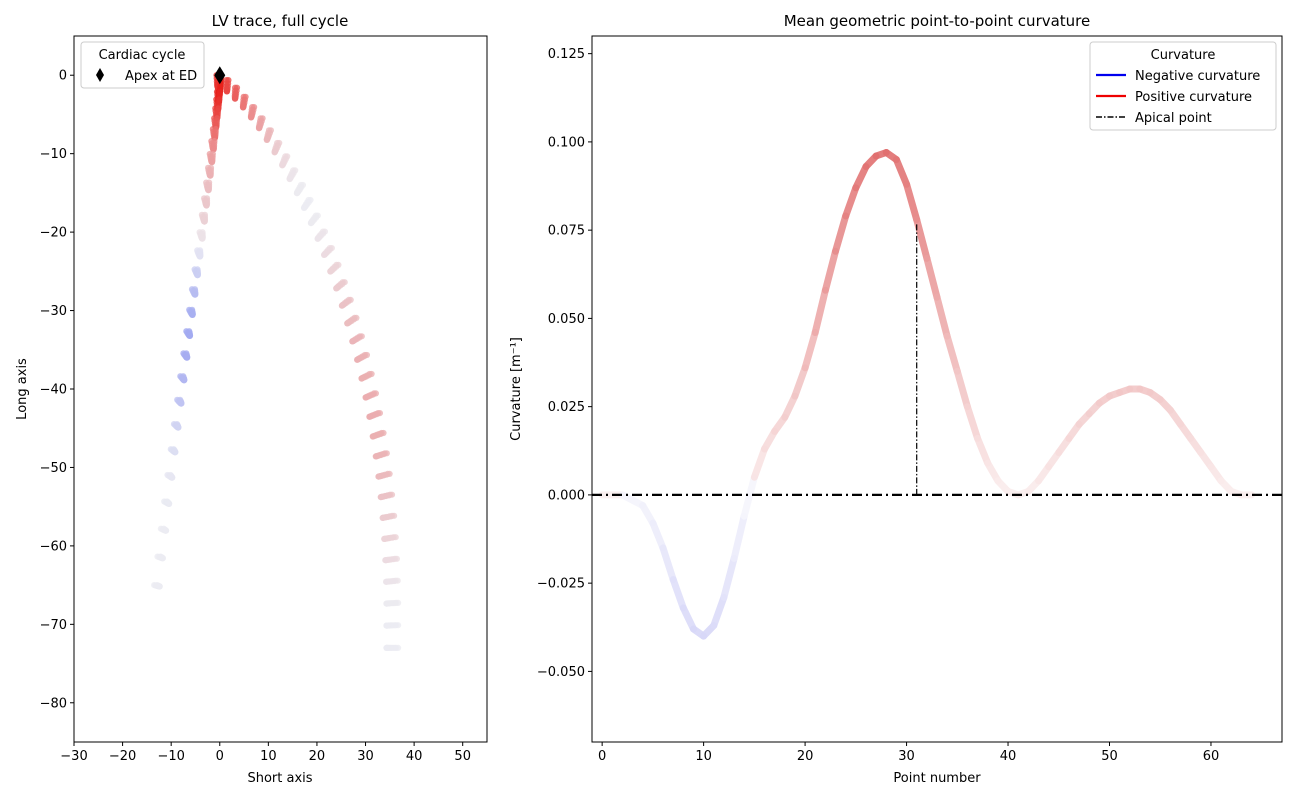  I want to click on right-y-tick-label: 0.050, so click(566, 319).